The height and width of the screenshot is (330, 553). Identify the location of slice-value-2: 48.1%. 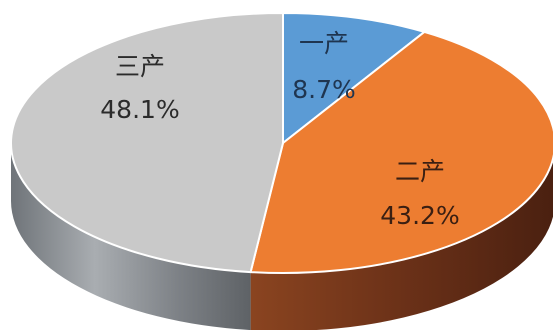
(139, 109).